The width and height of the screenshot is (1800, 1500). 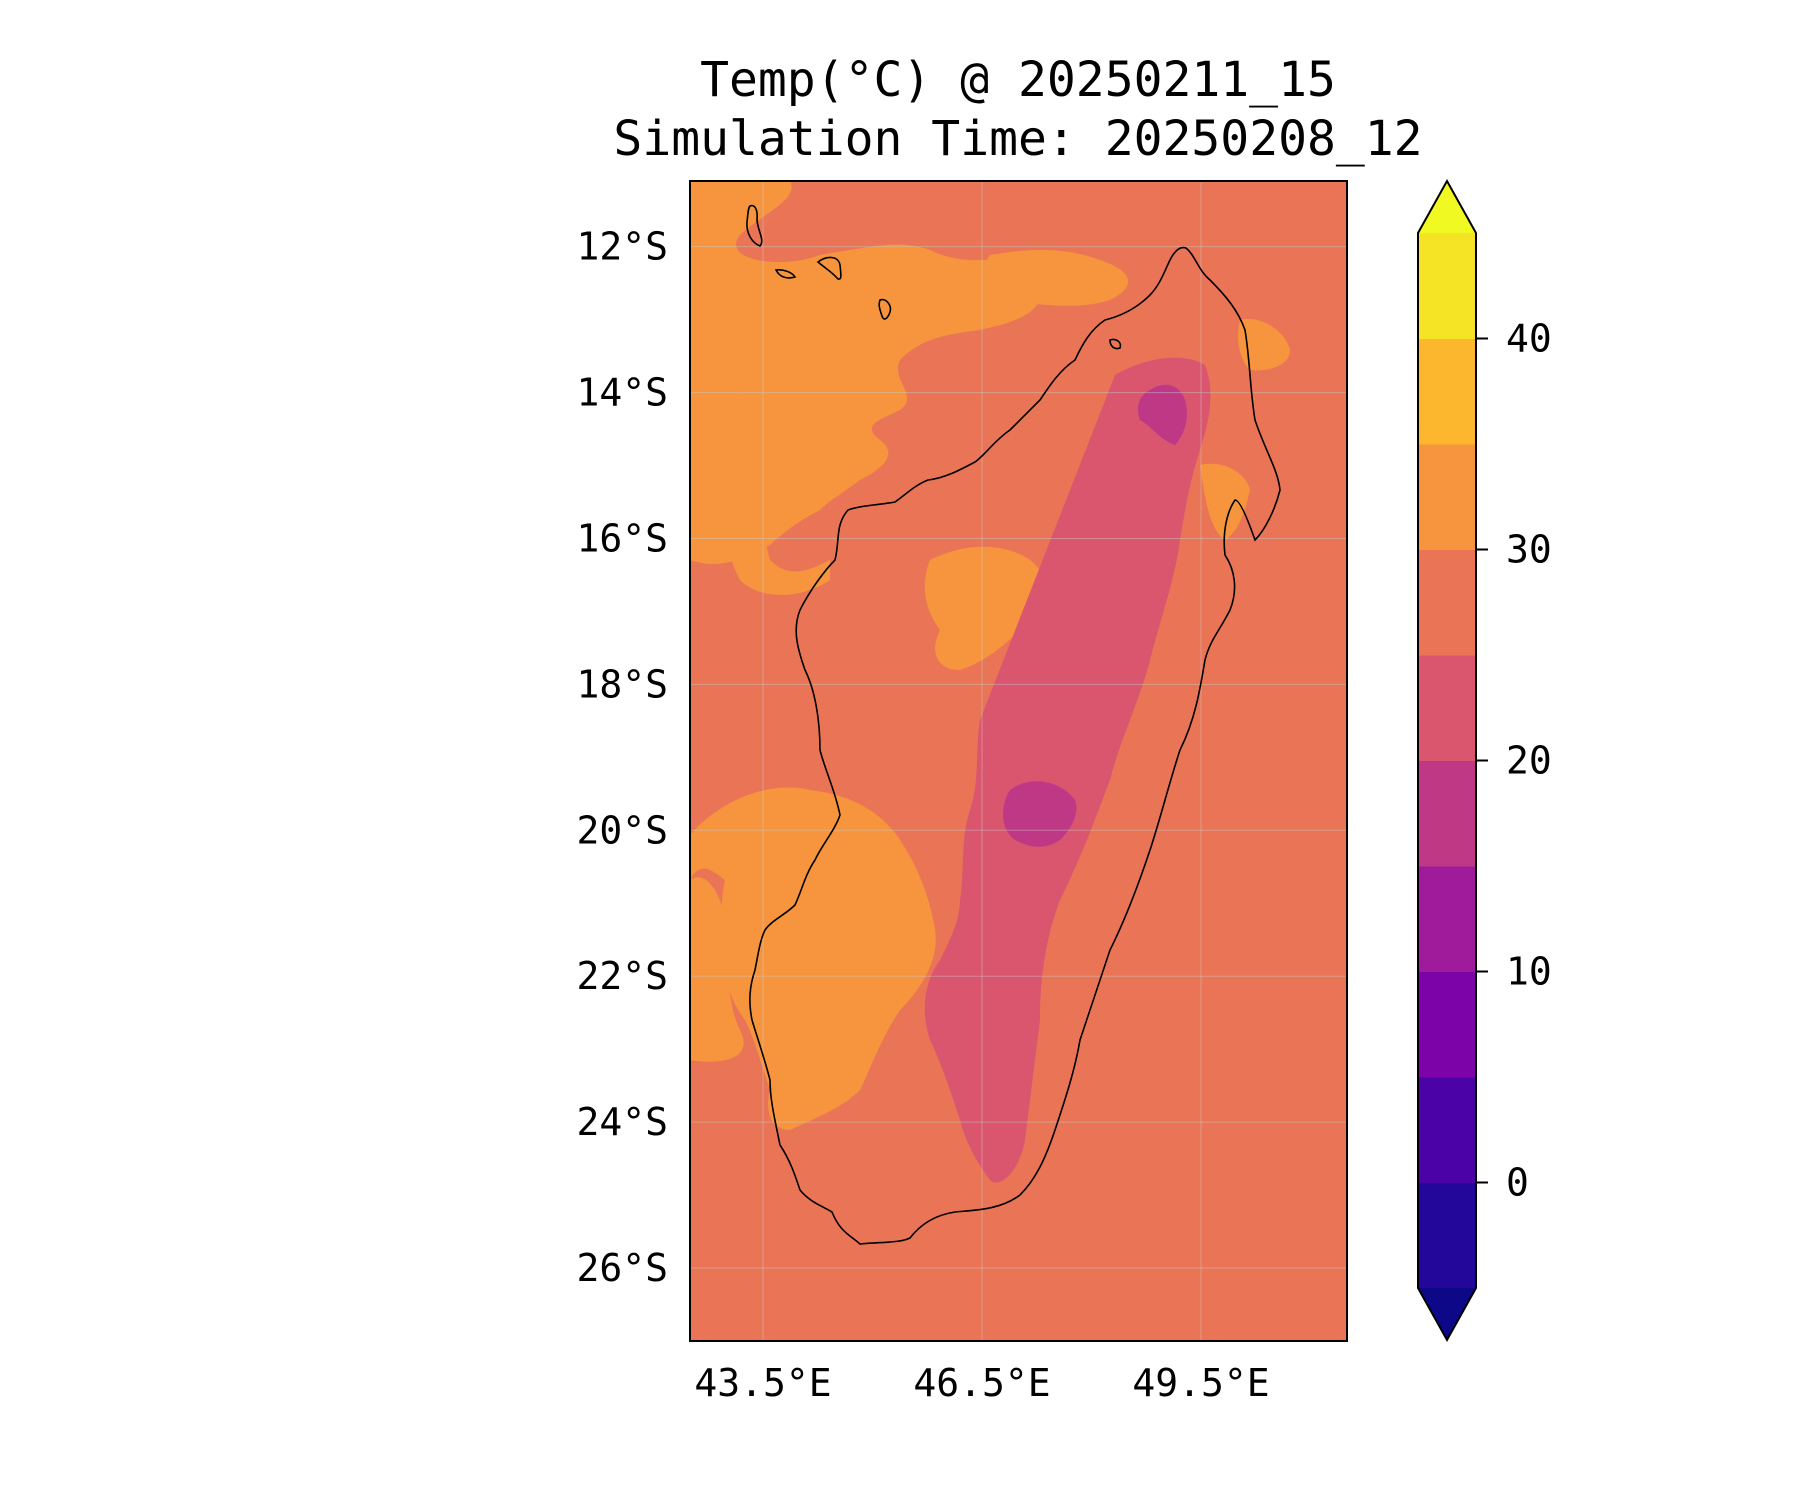 I want to click on cool-area-central-highlands, so click(x=1067, y=770).